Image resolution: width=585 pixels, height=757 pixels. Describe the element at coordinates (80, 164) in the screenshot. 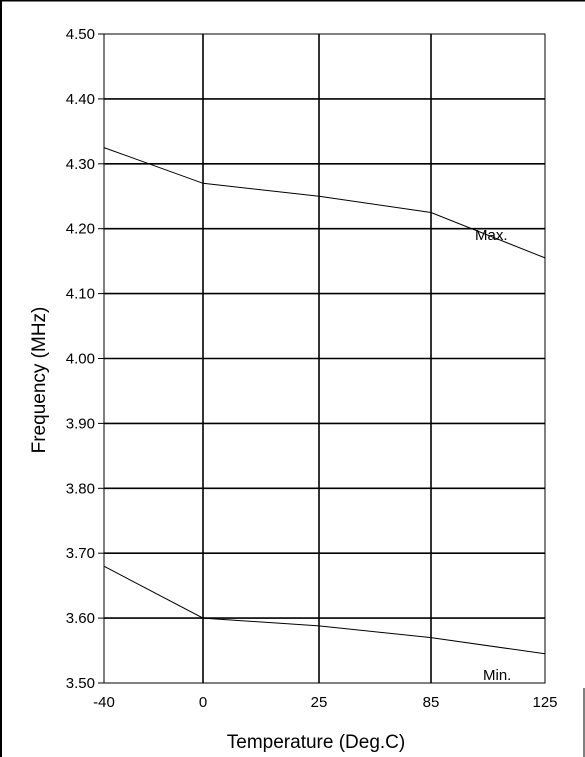

I see `y-tick-label: 4.30` at that location.